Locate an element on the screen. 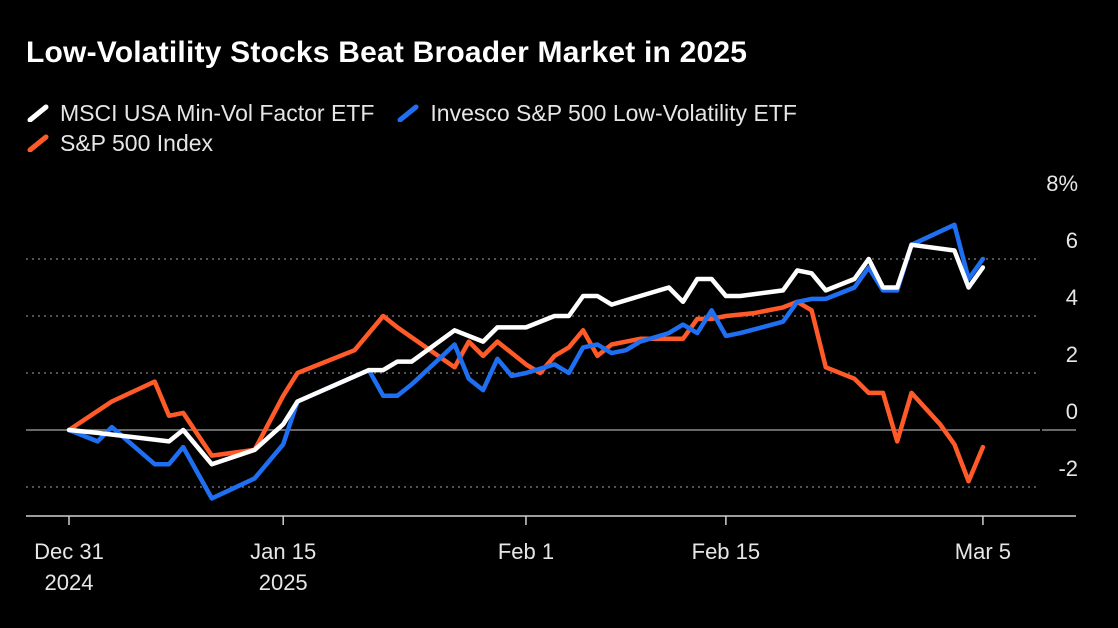  legend-line-msci is located at coordinates (38, 113).